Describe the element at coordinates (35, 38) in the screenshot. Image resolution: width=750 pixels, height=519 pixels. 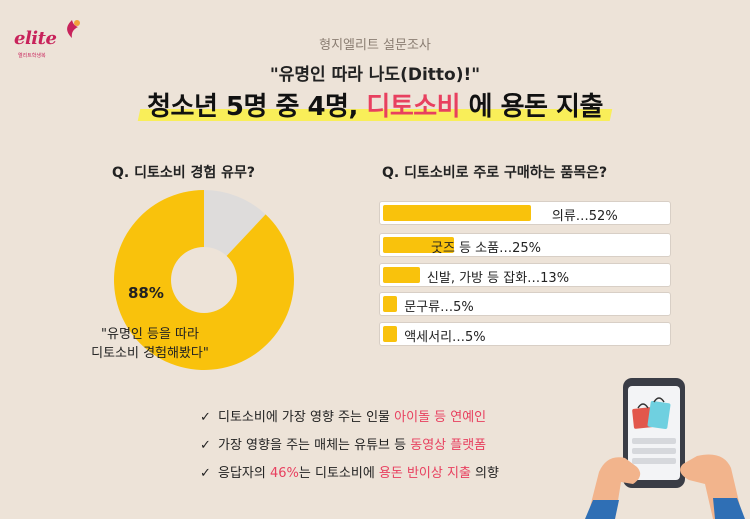
I see `brand-name: elite` at that location.